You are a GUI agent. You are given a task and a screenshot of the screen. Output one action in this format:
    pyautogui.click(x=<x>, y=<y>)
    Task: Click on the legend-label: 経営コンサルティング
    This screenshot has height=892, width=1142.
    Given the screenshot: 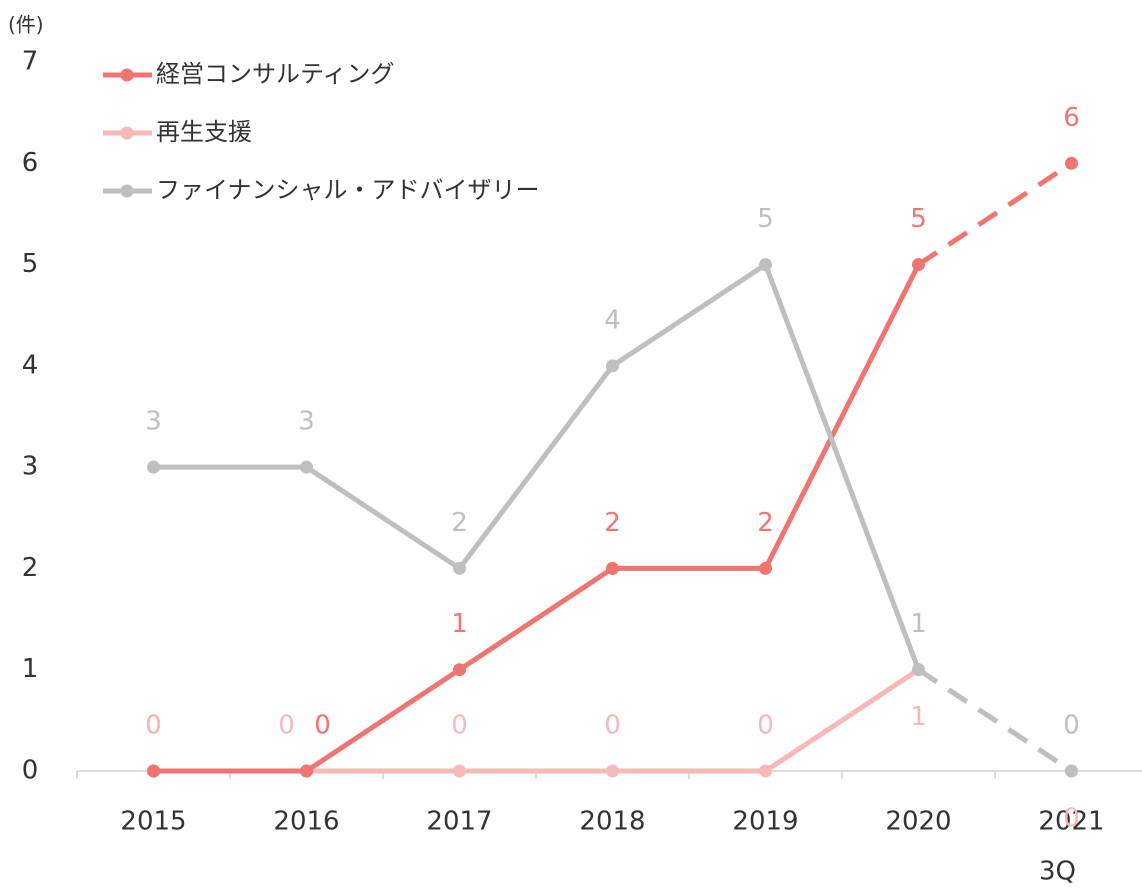 What is the action you would take?
    pyautogui.click(x=275, y=74)
    